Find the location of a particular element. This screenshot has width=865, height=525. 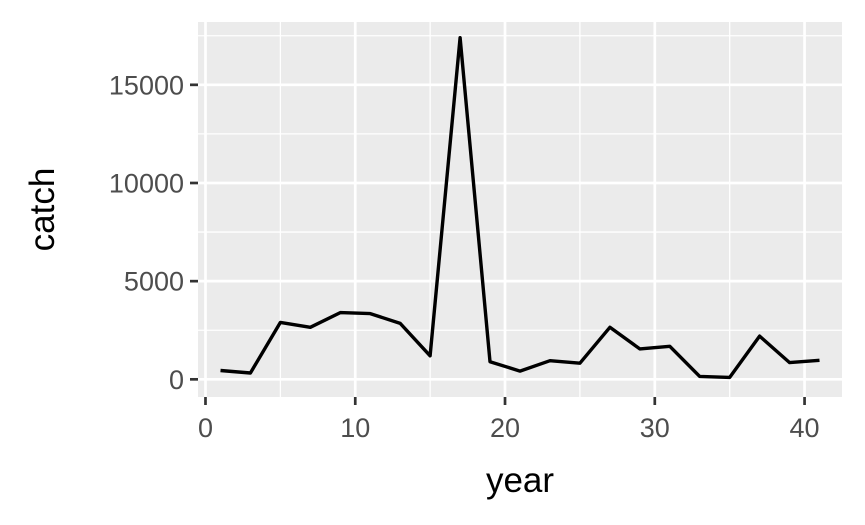

x-tick-label: 20 is located at coordinates (505, 428).